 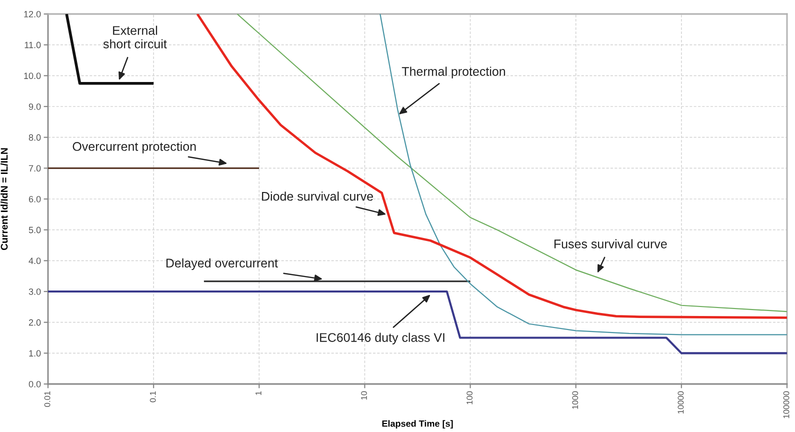 What do you see at coordinates (454, 72) in the screenshot?
I see `annotation: Thermal protection` at bounding box center [454, 72].